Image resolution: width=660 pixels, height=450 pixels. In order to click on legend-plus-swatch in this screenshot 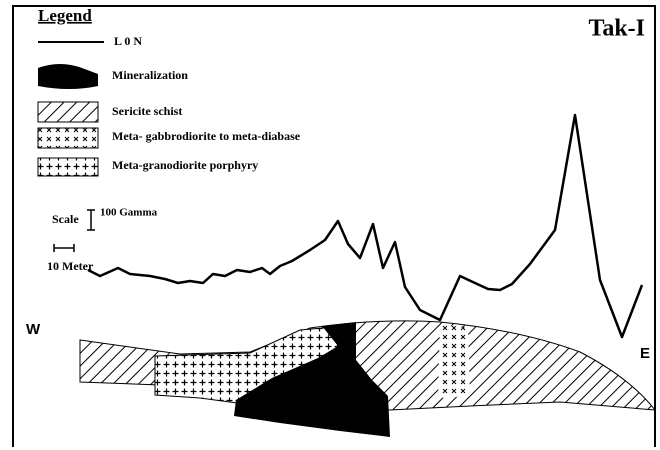, I will do `click(68, 167)`.